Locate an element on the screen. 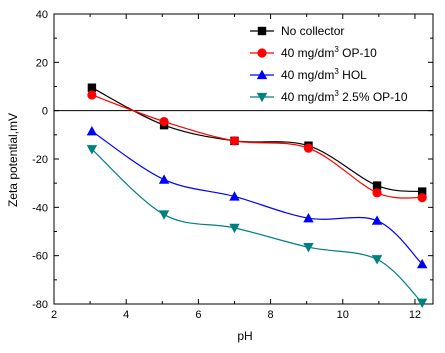 This screenshot has width=445, height=353. legend-label-part: No collector is located at coordinates (312, 31).